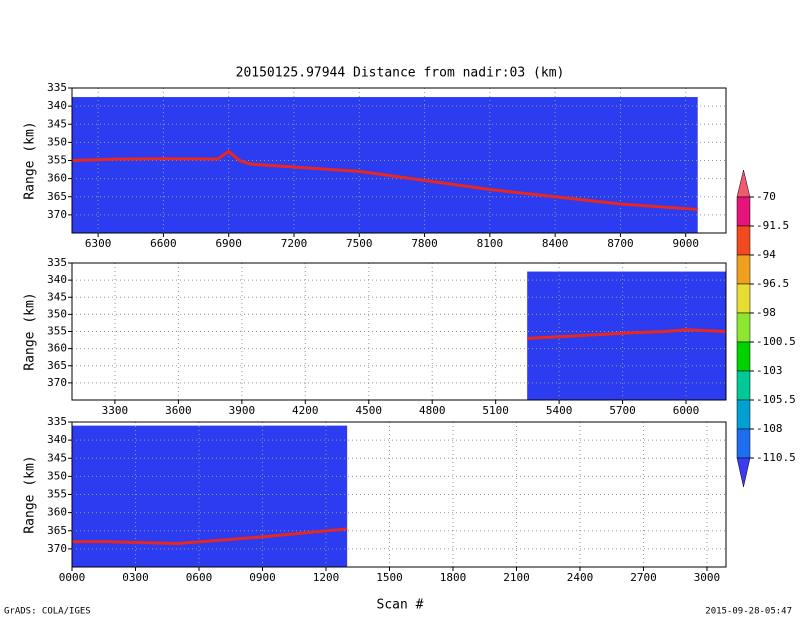 The width and height of the screenshot is (800, 622). Describe the element at coordinates (178, 410) in the screenshot. I see `x-tick-label: 3600` at that location.